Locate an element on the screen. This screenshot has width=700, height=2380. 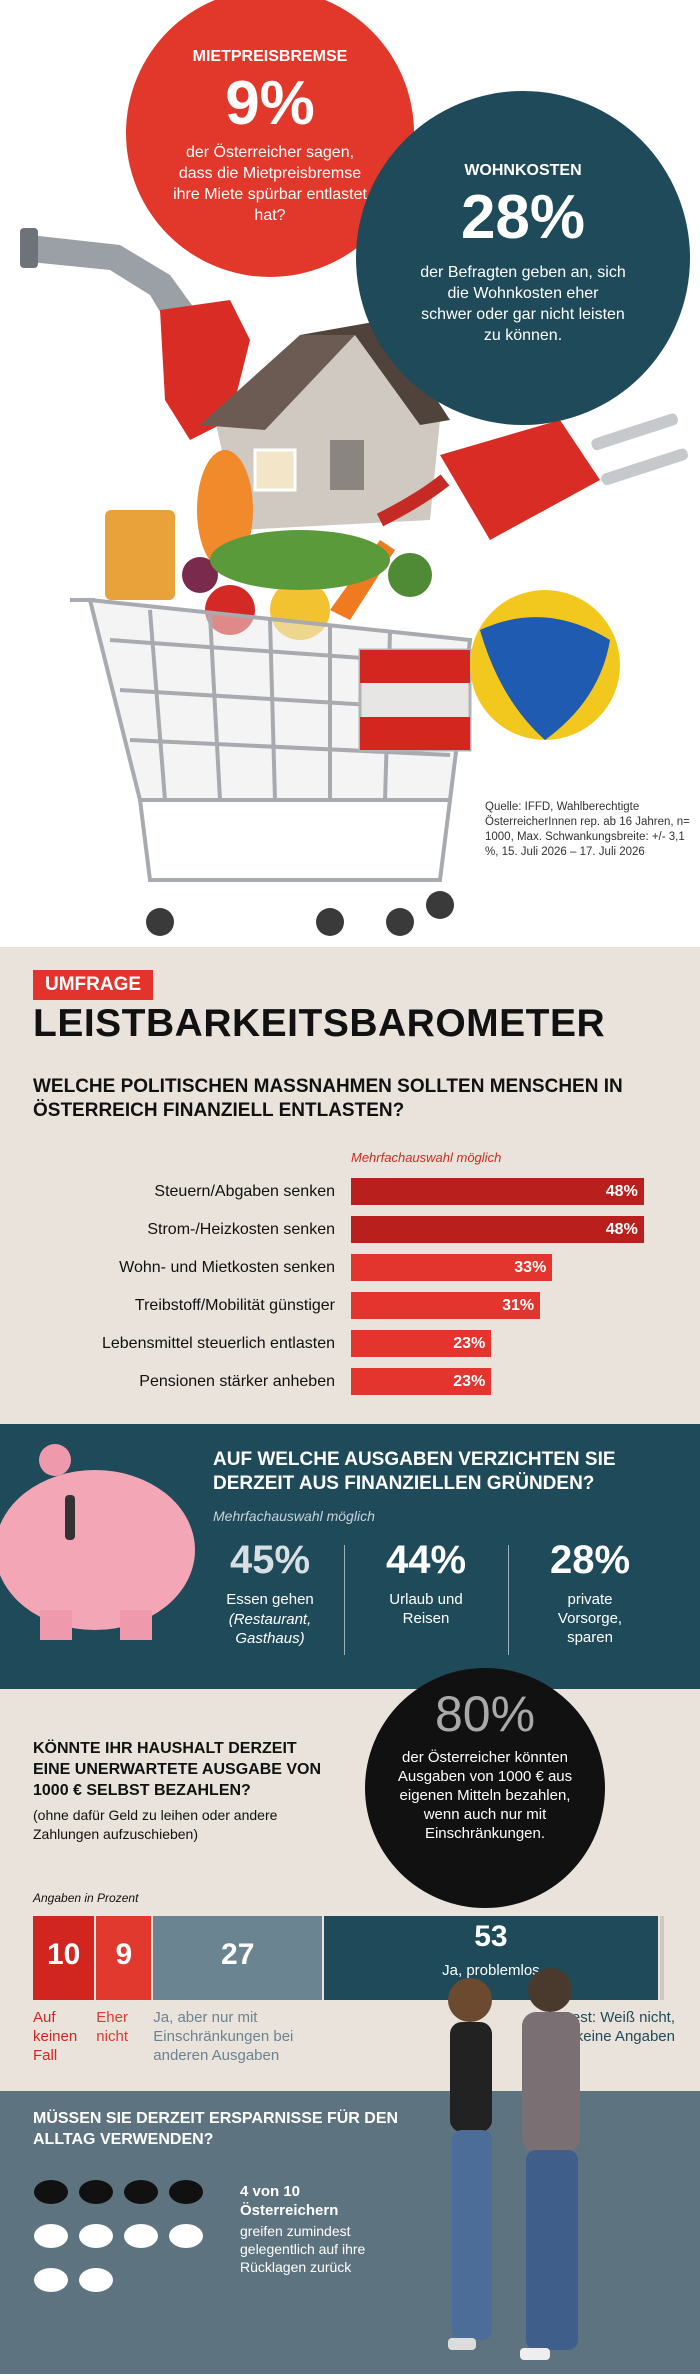
segment-value: 10 is located at coordinates (63, 1954).